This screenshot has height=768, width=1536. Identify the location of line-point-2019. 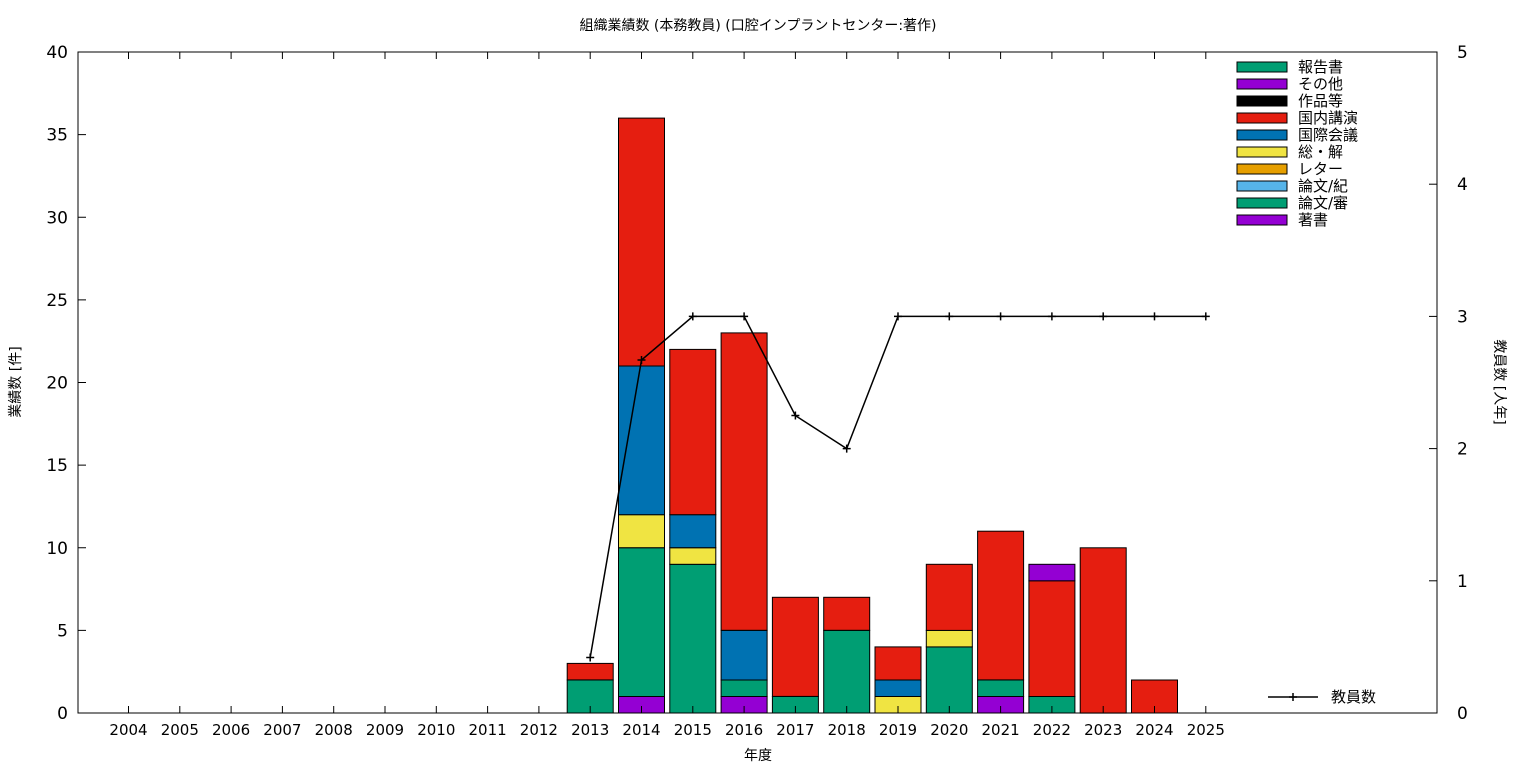
(898, 316).